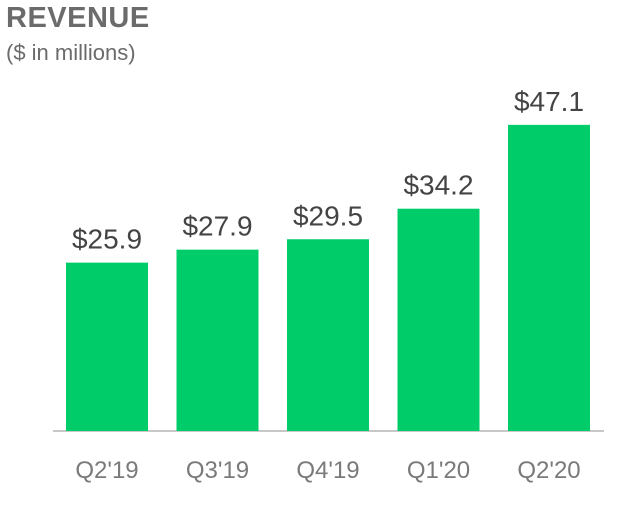 The width and height of the screenshot is (631, 514). I want to click on x-tick-label-2: Q4'19, so click(327, 470).